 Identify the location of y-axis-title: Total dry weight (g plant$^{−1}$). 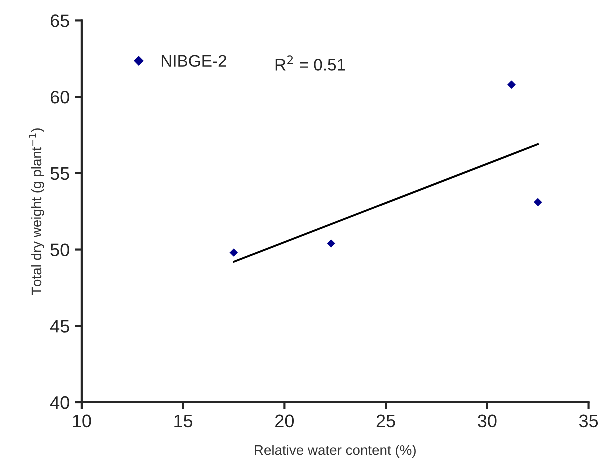
(36, 212).